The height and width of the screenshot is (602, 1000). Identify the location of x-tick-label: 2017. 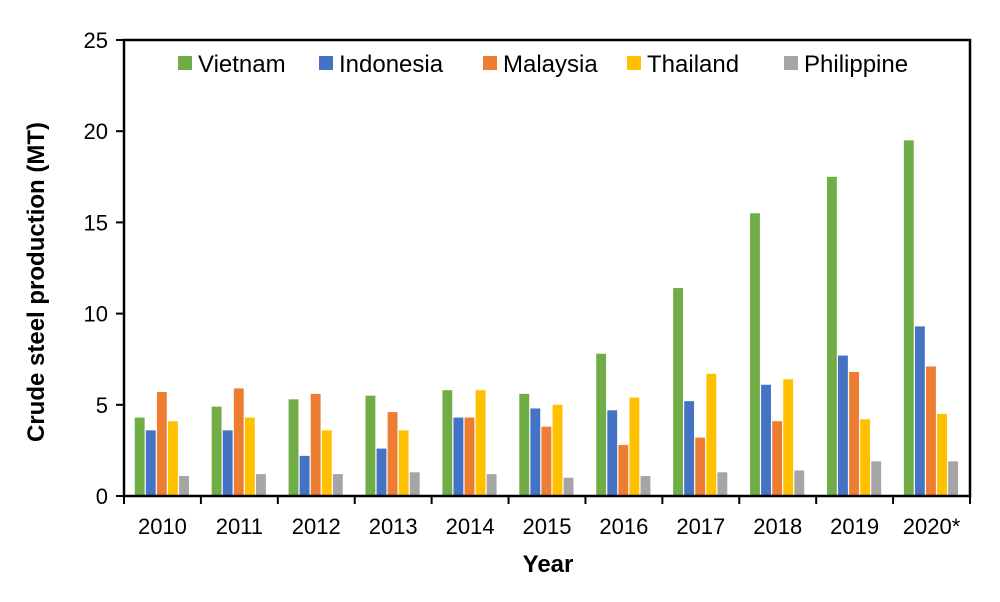
(700, 526).